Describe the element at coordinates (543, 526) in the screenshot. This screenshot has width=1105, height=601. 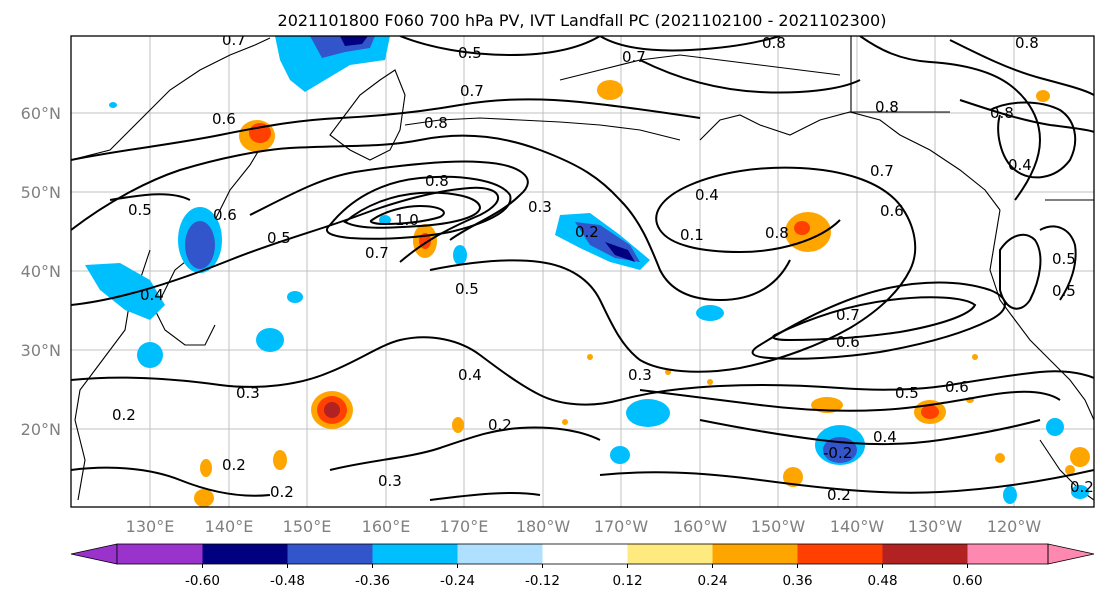
I see `lon-label: 180°W` at that location.